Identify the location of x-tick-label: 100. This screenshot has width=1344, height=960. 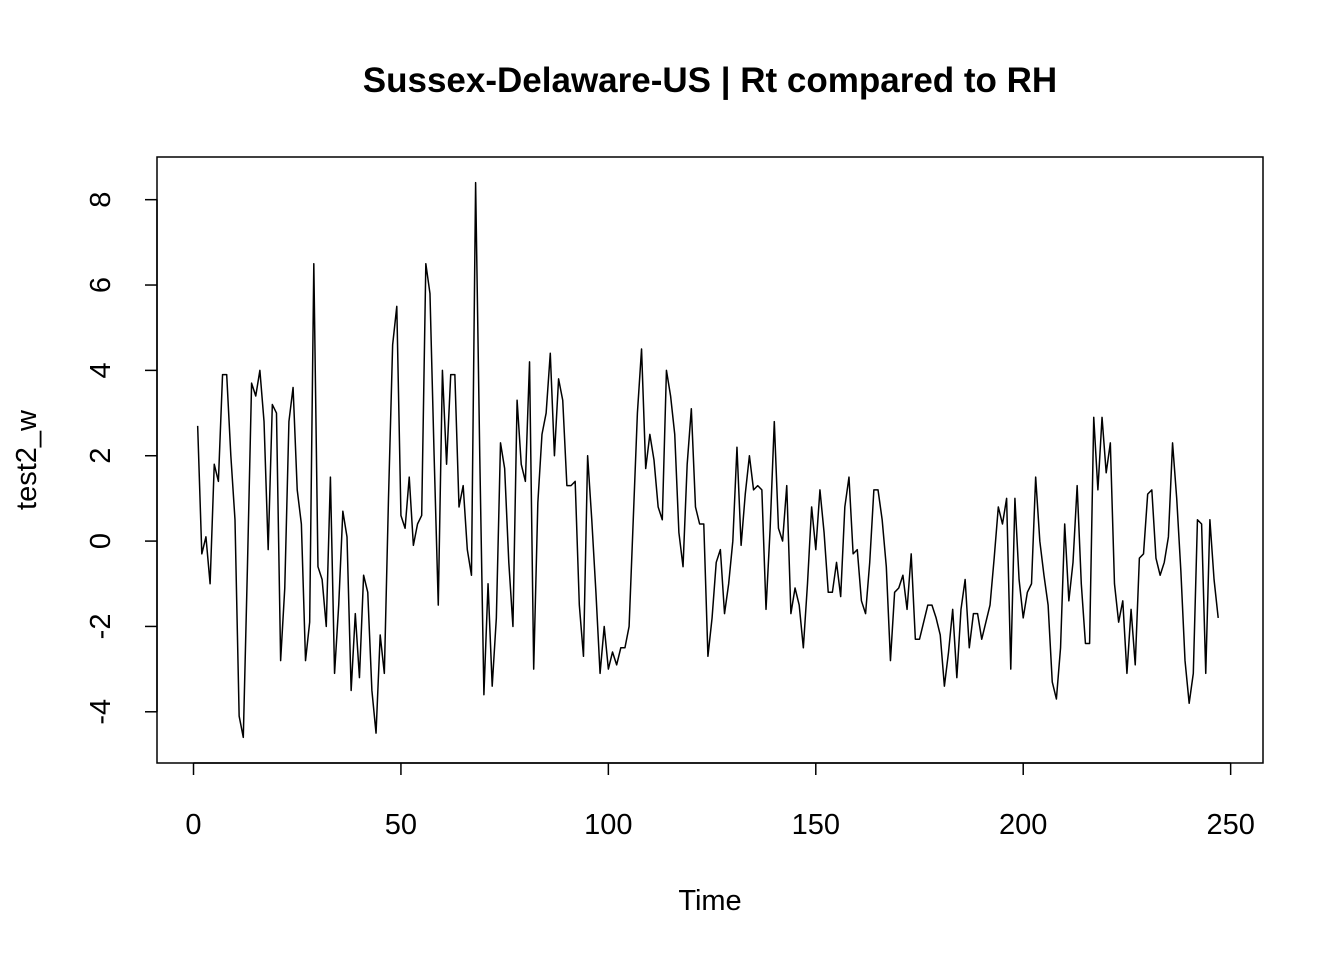
(608, 825).